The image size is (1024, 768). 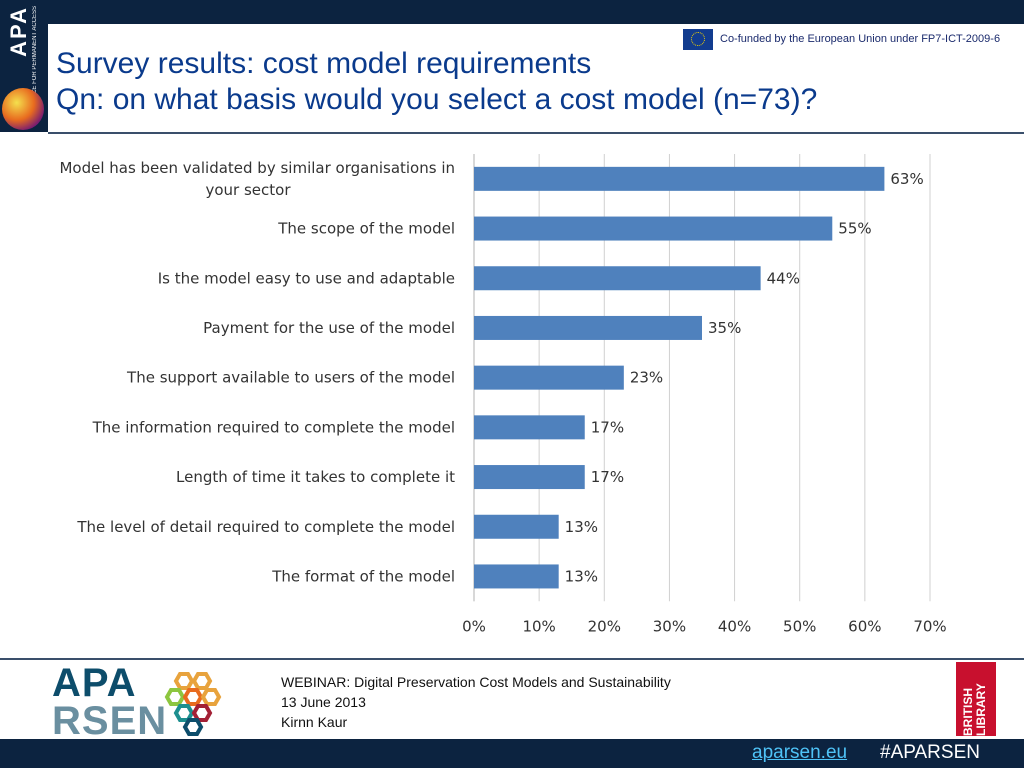 I want to click on x-tick-label: 30%, so click(x=669, y=626).